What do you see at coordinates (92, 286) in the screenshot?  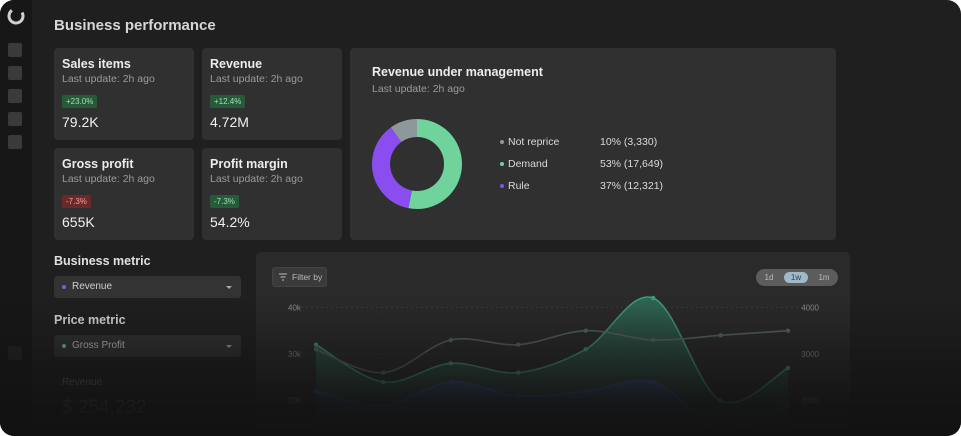 I see `business-metric-value: Revenue` at bounding box center [92, 286].